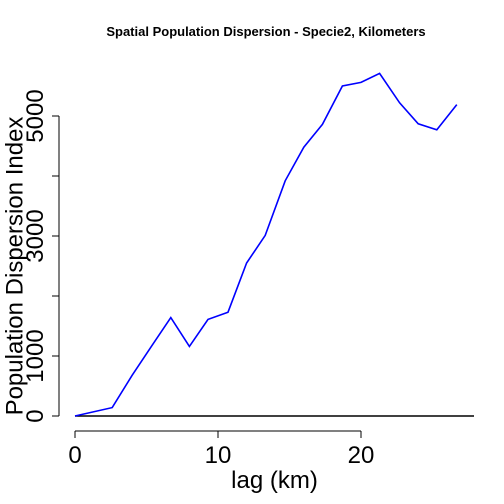 This screenshot has width=504, height=504. Describe the element at coordinates (274, 480) in the screenshot. I see `x-axis-label: lag (km)` at that location.